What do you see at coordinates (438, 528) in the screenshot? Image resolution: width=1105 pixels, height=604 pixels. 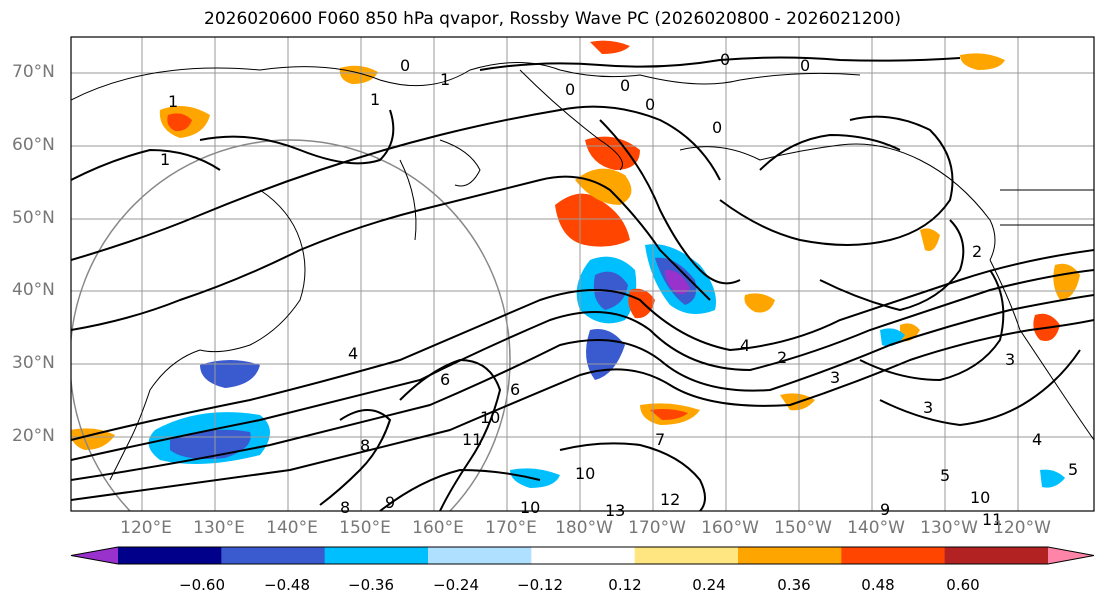 I see `lon-label-160e: 160°E` at bounding box center [438, 528].